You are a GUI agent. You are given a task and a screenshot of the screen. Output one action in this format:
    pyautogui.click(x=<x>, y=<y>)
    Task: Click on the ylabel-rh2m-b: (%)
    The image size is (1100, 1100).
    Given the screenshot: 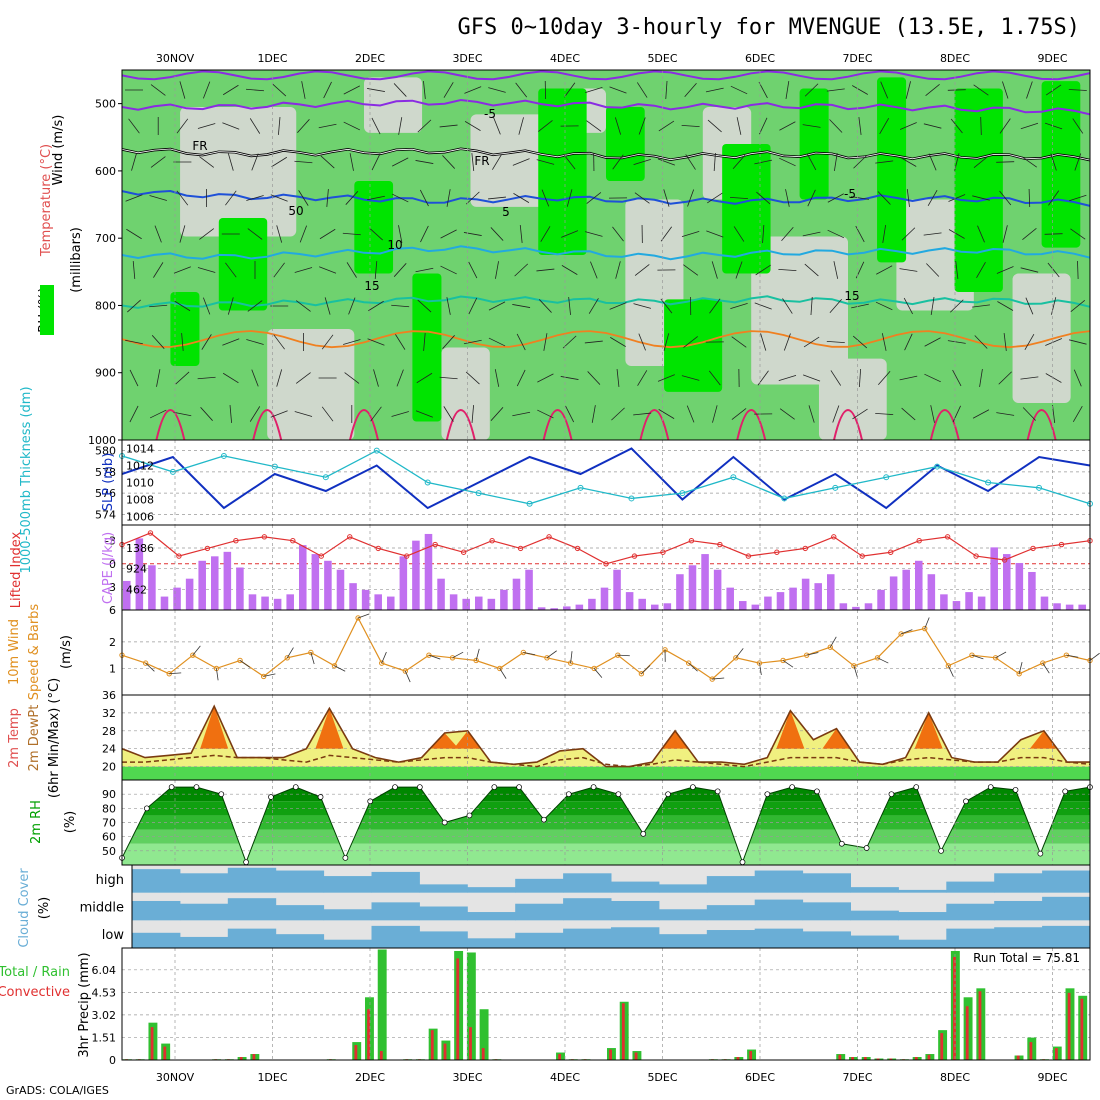 What is the action you would take?
    pyautogui.click(x=70, y=822)
    